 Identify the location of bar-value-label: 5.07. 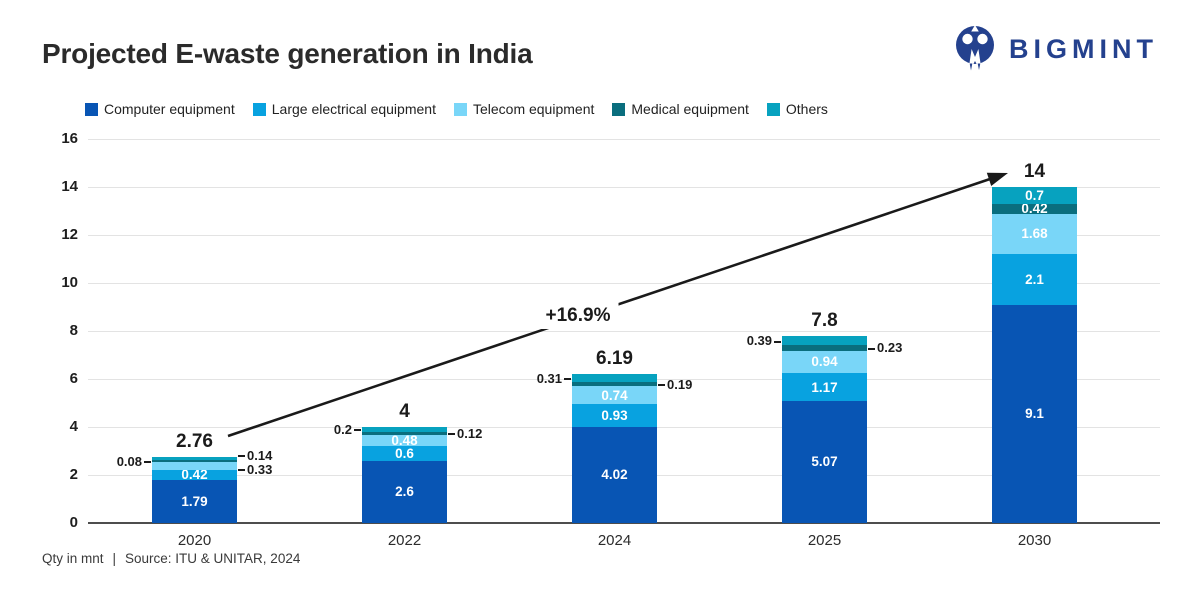
(824, 462).